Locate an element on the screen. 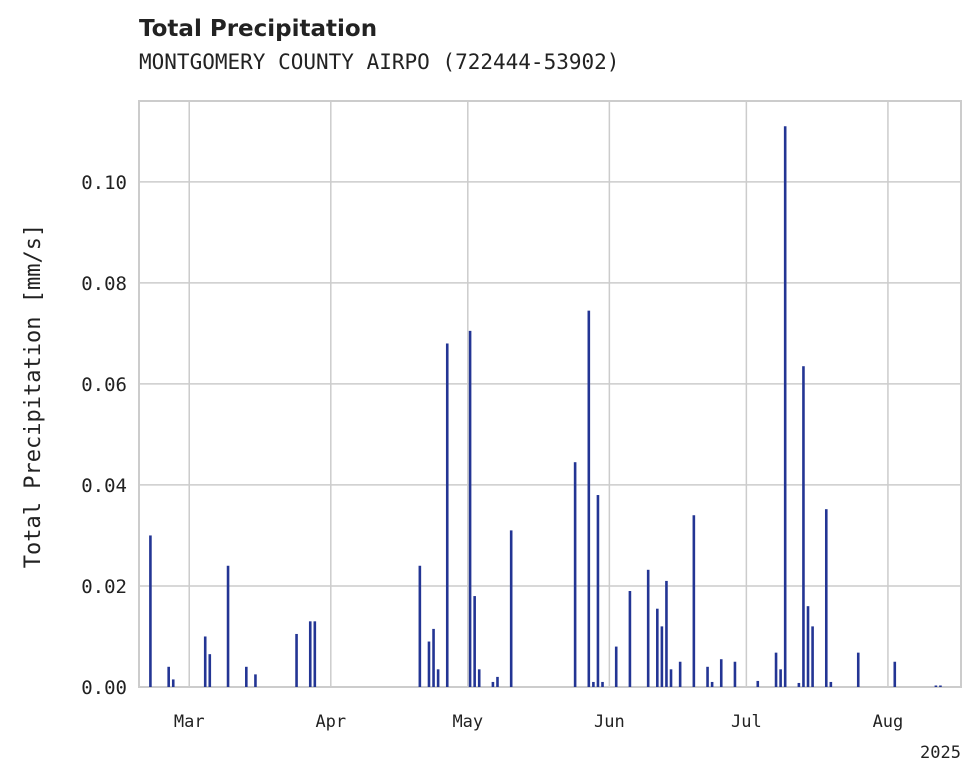  chart-subtitle: MONTGOMERY COUNTY AIRPO (722444-53902) is located at coordinates (379, 62).